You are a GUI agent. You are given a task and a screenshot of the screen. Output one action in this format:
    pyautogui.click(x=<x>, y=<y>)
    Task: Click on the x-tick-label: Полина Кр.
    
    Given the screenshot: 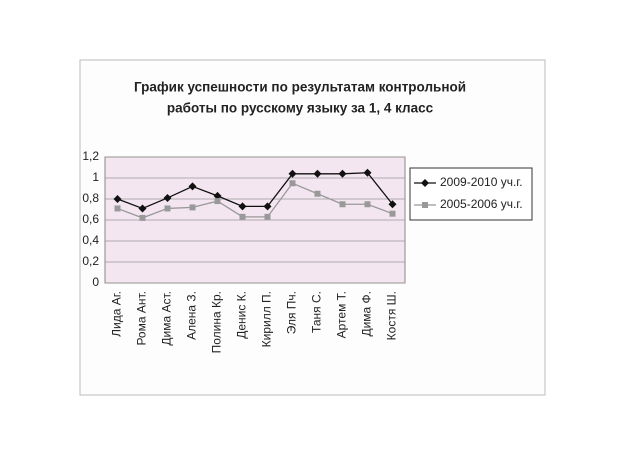 What is the action you would take?
    pyautogui.click(x=217, y=322)
    